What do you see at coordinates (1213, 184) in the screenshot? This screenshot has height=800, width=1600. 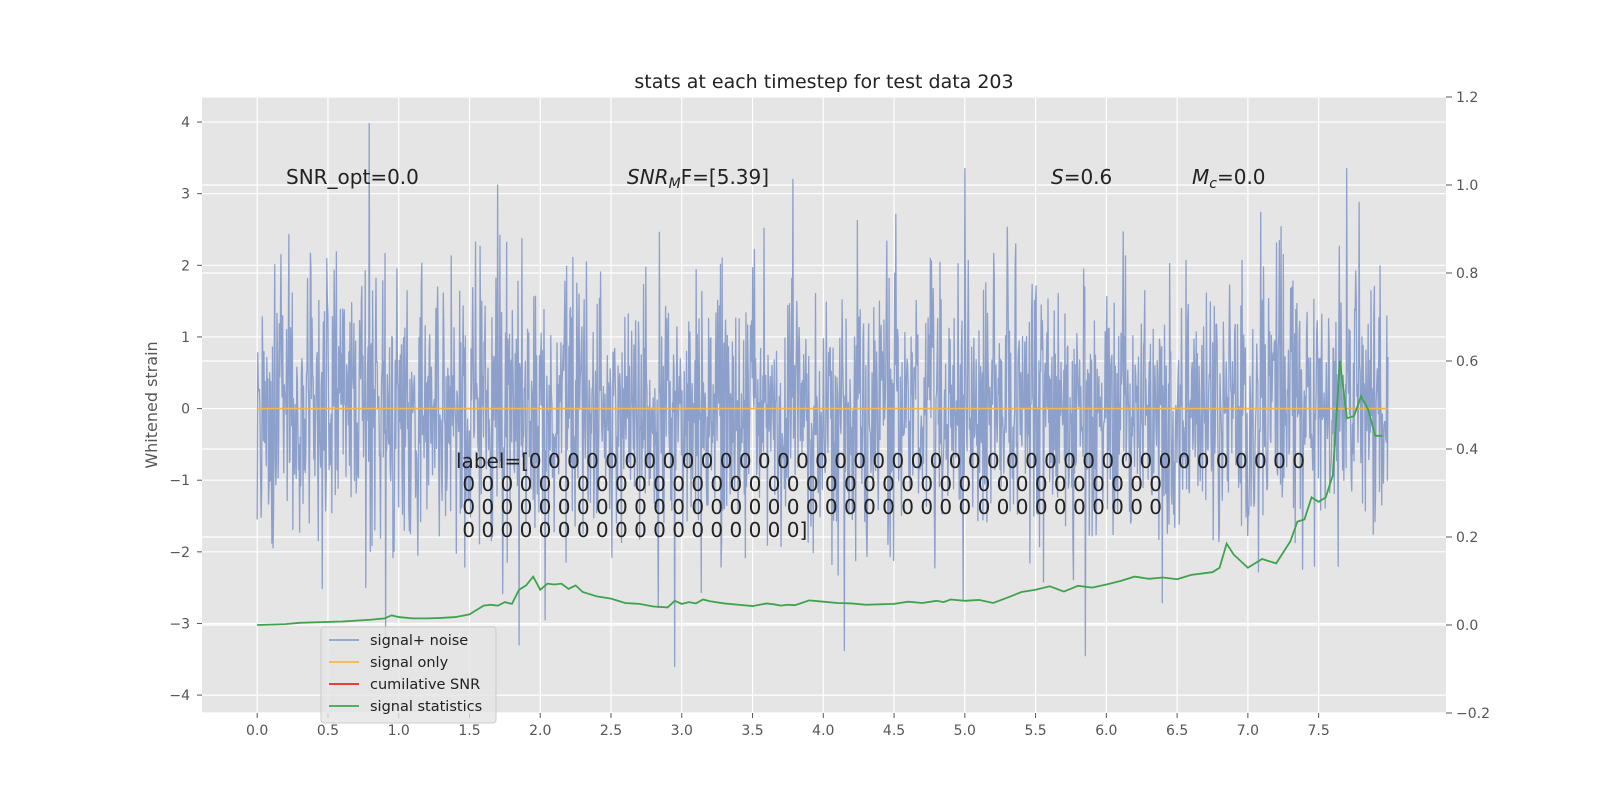 I see `mc-sub: c` at bounding box center [1213, 184].